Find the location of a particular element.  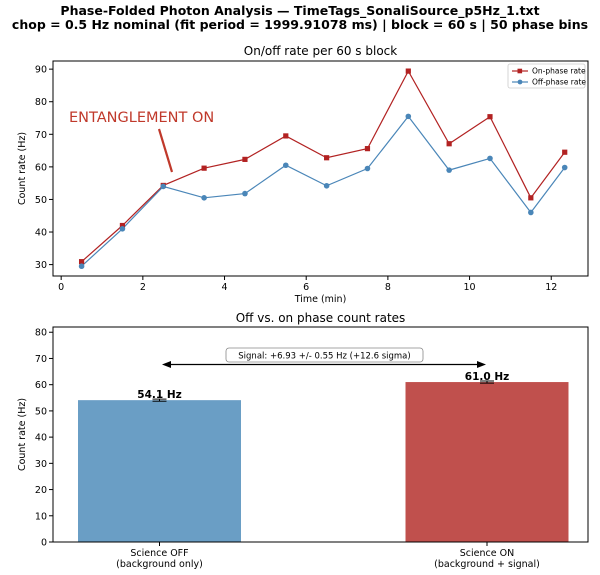

annotation-box is located at coordinates (324, 355).